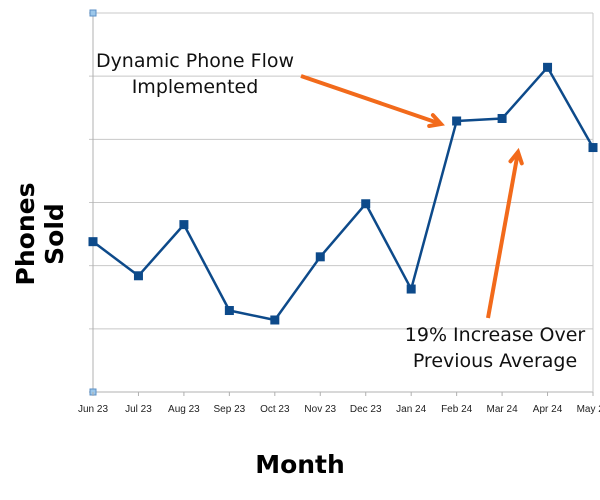 This screenshot has height=500, width=600. I want to click on arrow-dynamic-flow, so click(371, 100).